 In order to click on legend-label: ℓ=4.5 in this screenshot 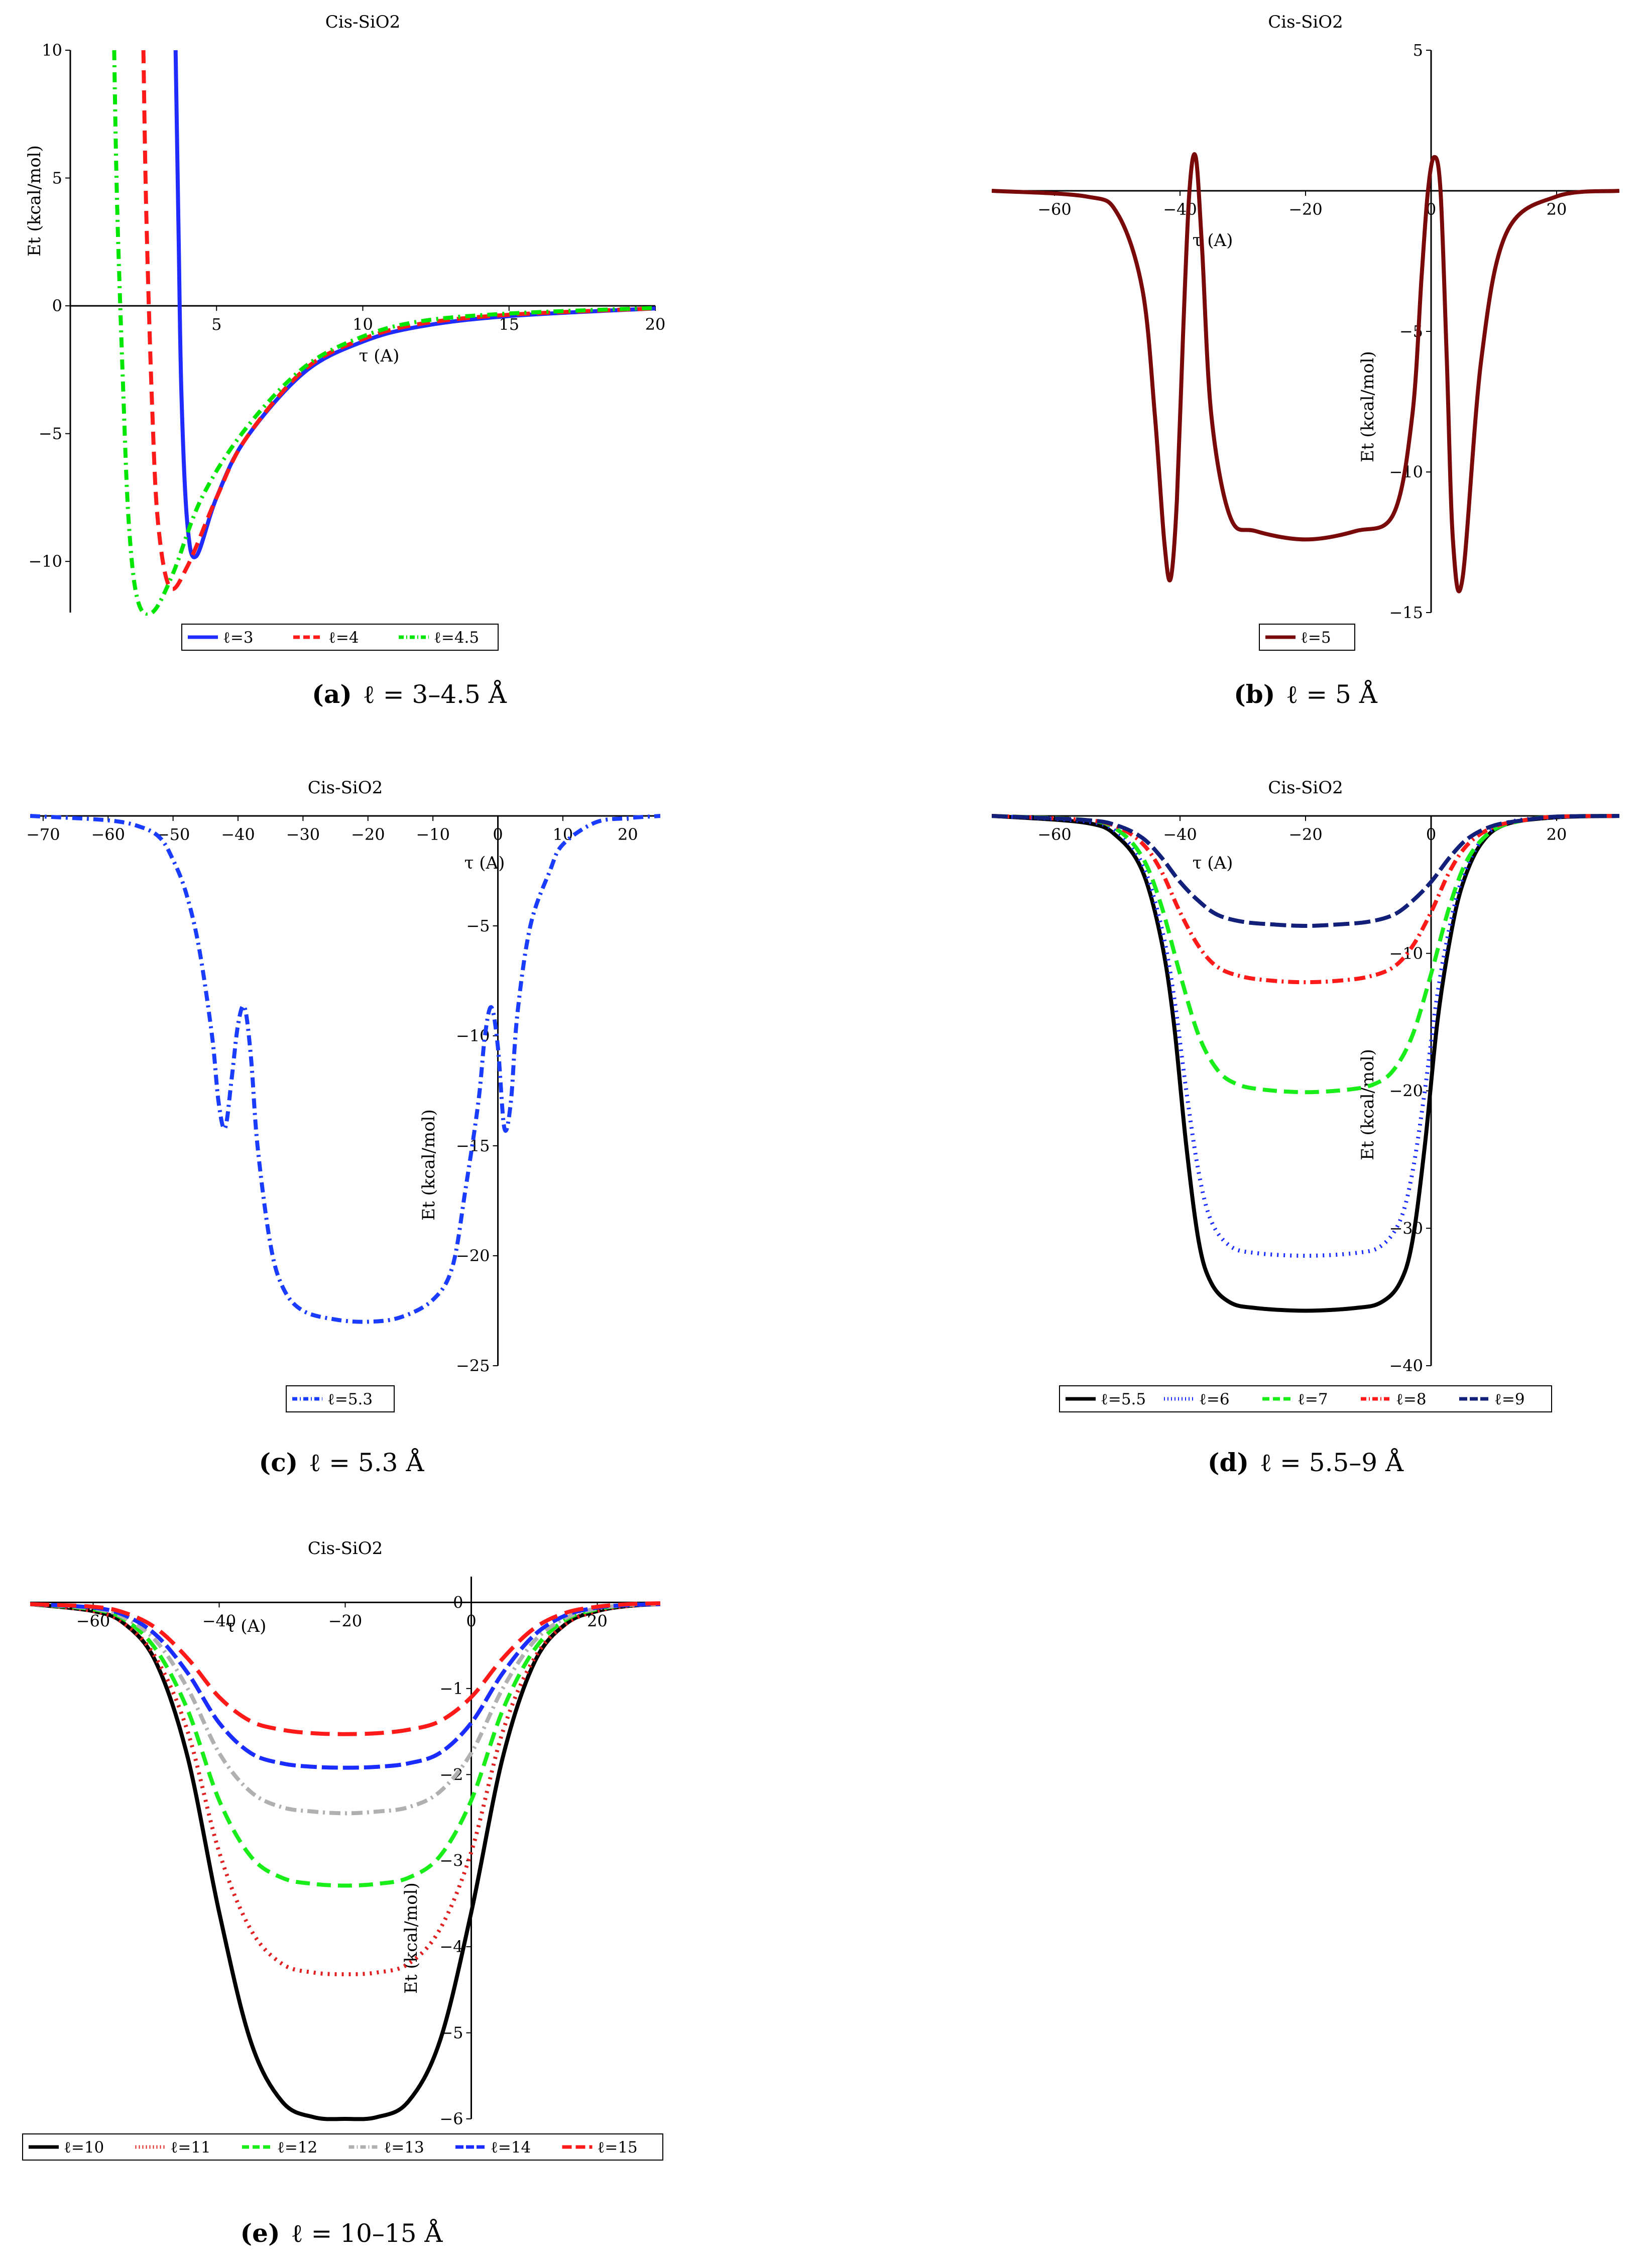, I will do `click(456, 638)`.